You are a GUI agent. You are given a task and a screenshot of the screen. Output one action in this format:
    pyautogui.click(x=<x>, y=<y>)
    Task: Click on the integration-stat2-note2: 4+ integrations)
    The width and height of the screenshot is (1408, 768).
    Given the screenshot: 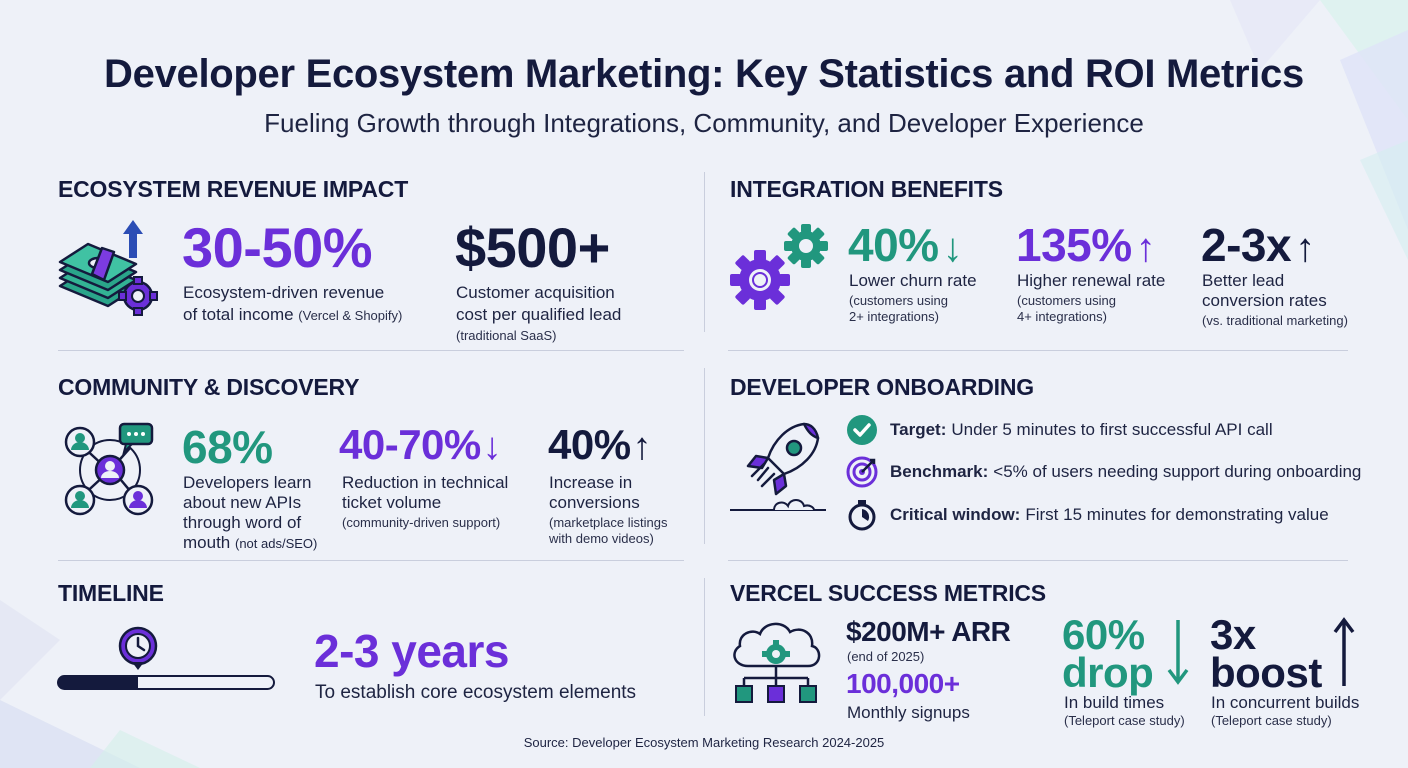 What is the action you would take?
    pyautogui.click(x=1062, y=316)
    